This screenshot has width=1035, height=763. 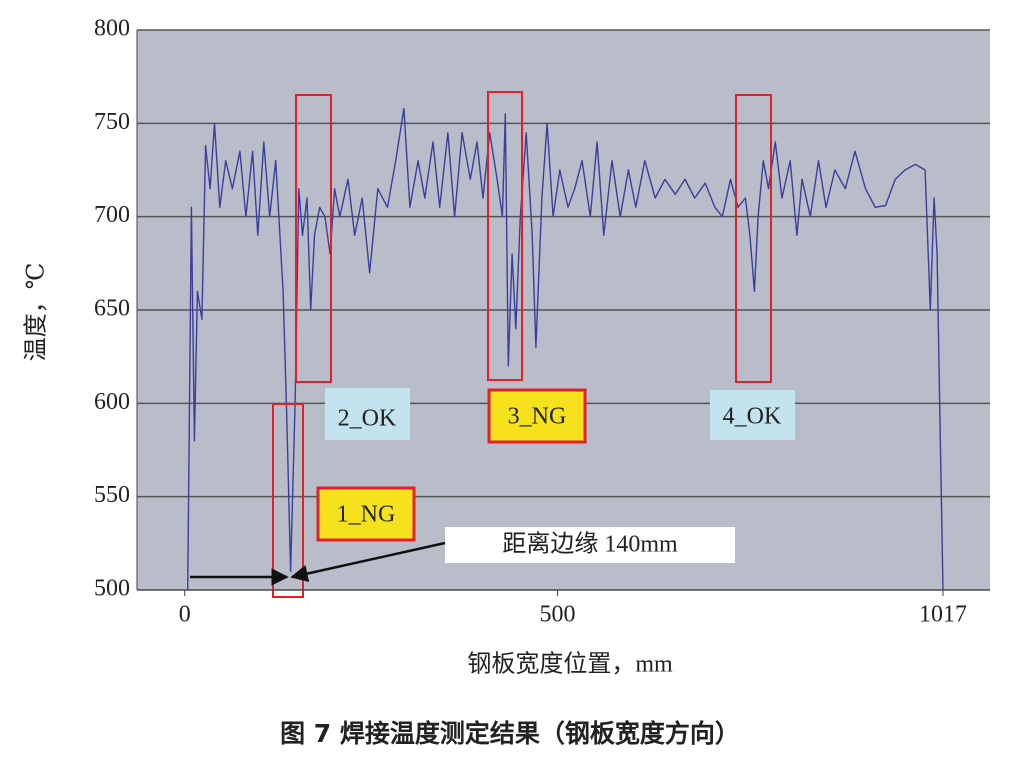 I want to click on y-tick-label: 550, so click(x=112, y=495).